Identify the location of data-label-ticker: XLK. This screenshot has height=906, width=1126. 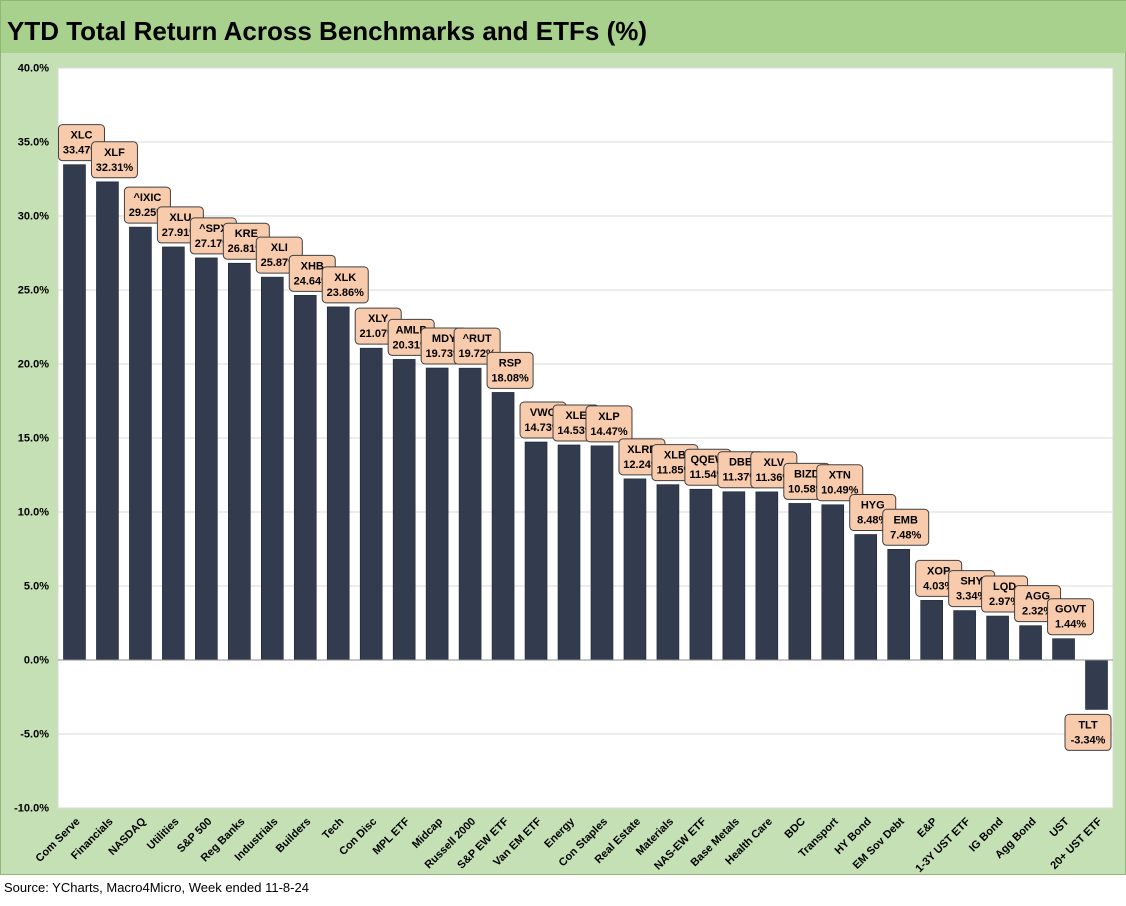
(345, 278).